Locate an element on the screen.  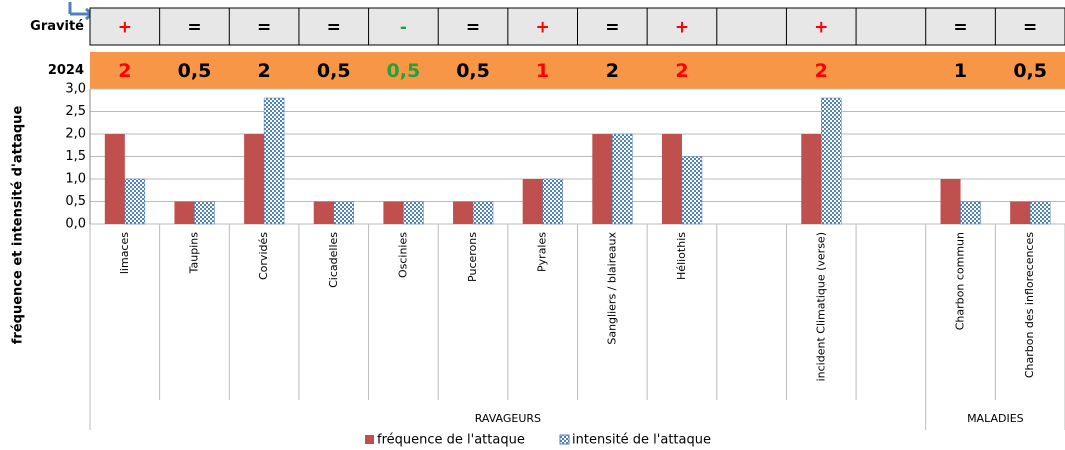
row-background is located at coordinates (577, 70).